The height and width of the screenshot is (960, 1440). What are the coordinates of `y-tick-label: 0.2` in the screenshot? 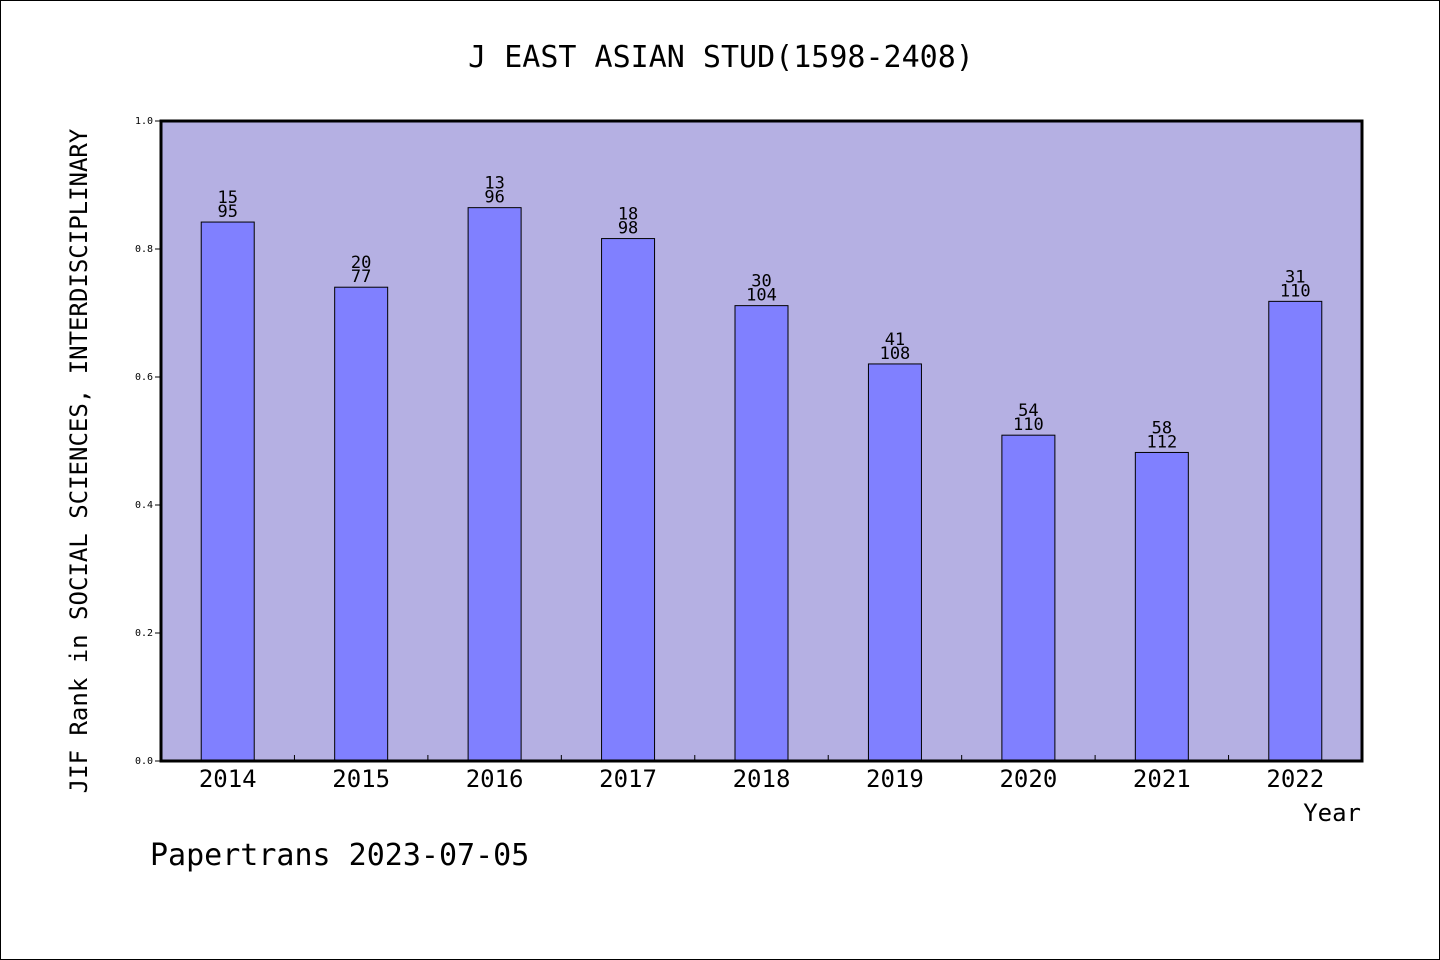 It's located at (144, 633).